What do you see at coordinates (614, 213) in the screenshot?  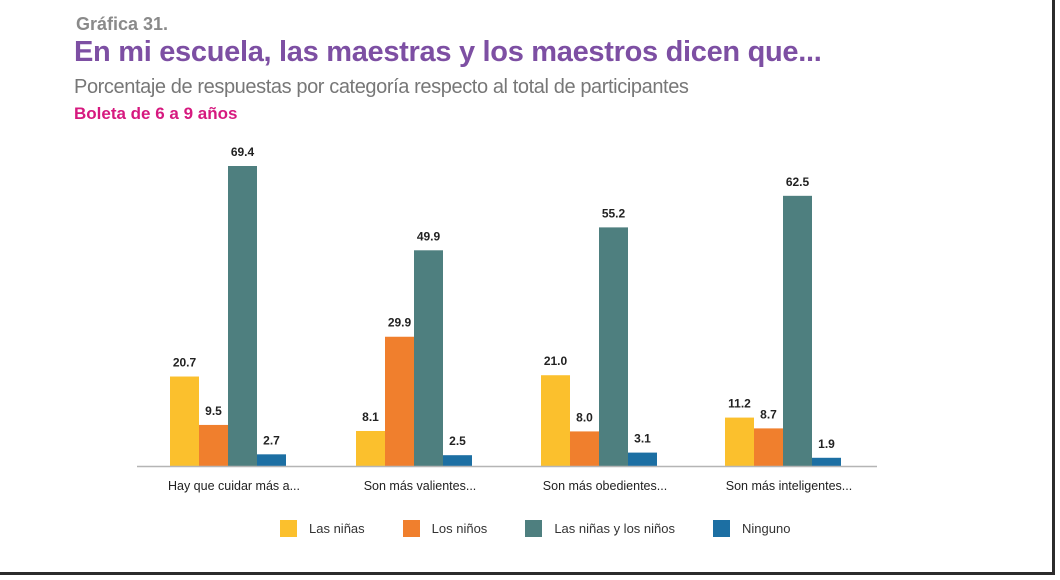 I see `data-label: 55.2` at bounding box center [614, 213].